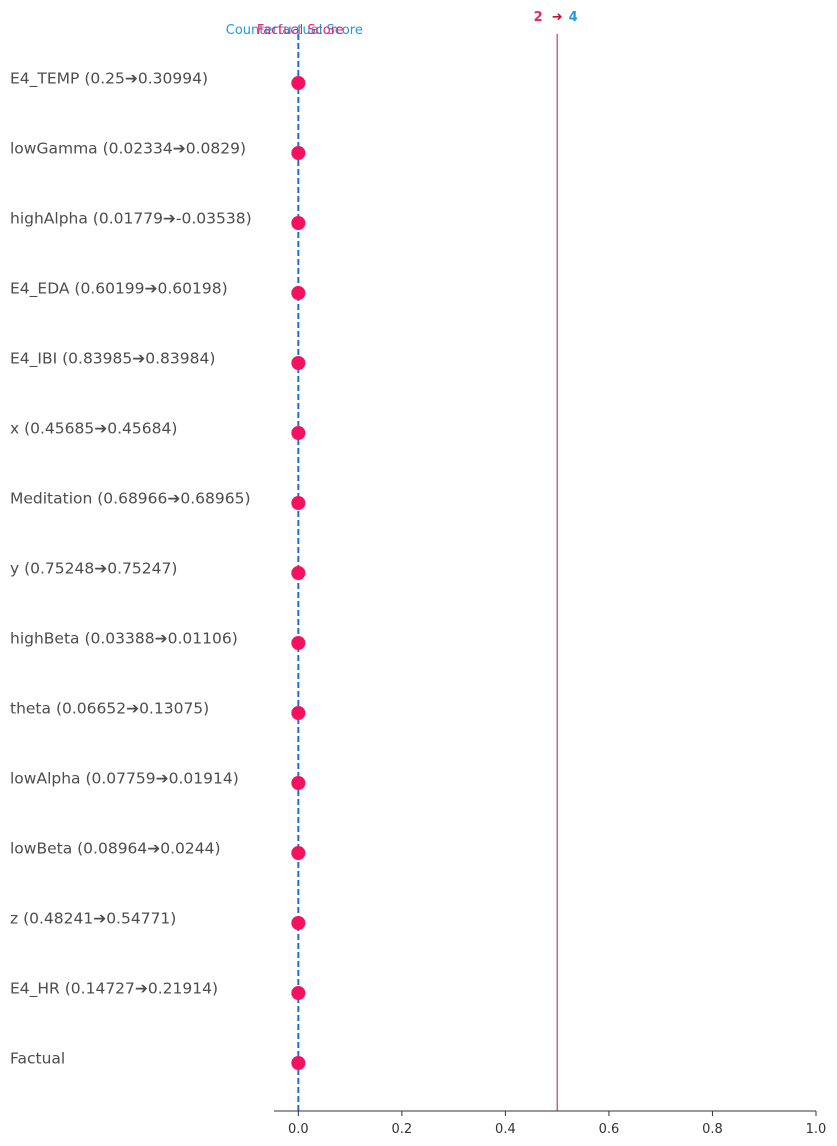 This screenshot has height=1146, width=837. Describe the element at coordinates (712, 1129) in the screenshot. I see `x-tick-label: 0.8` at that location.